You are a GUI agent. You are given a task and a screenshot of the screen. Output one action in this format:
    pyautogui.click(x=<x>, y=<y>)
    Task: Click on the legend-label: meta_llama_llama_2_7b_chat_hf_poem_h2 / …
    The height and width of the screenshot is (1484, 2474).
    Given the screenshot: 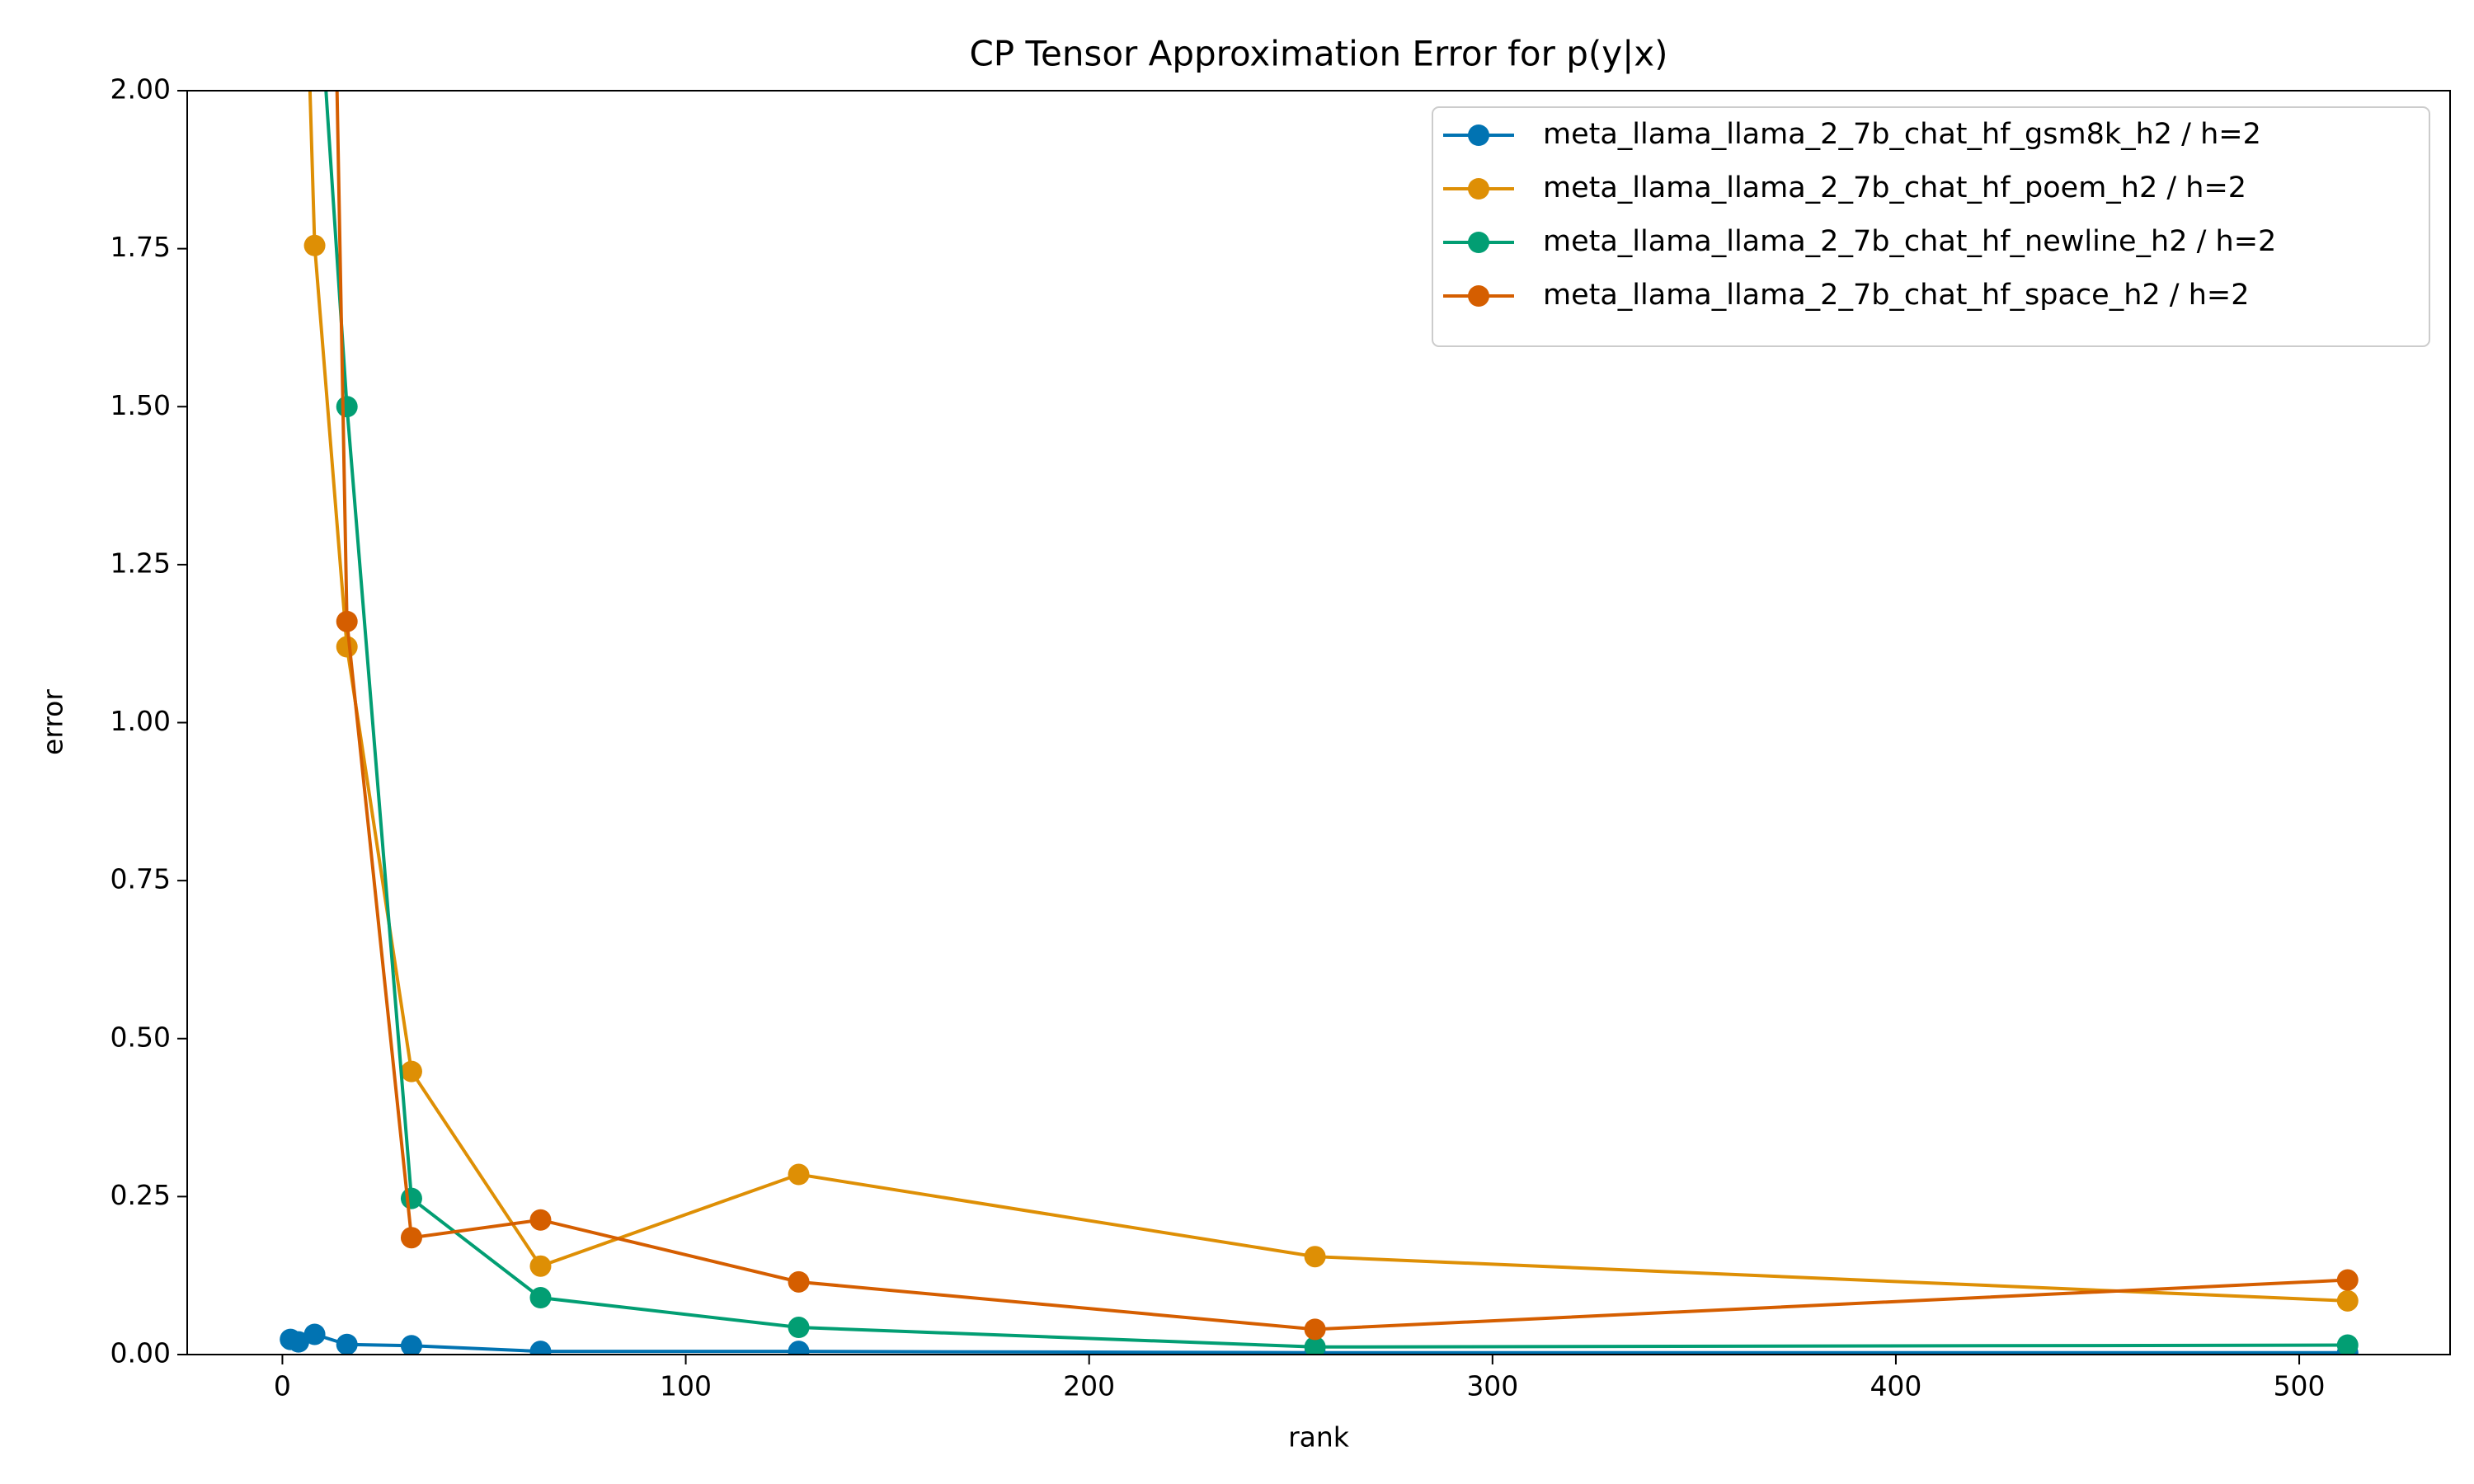 What is the action you would take?
    pyautogui.click(x=1894, y=187)
    